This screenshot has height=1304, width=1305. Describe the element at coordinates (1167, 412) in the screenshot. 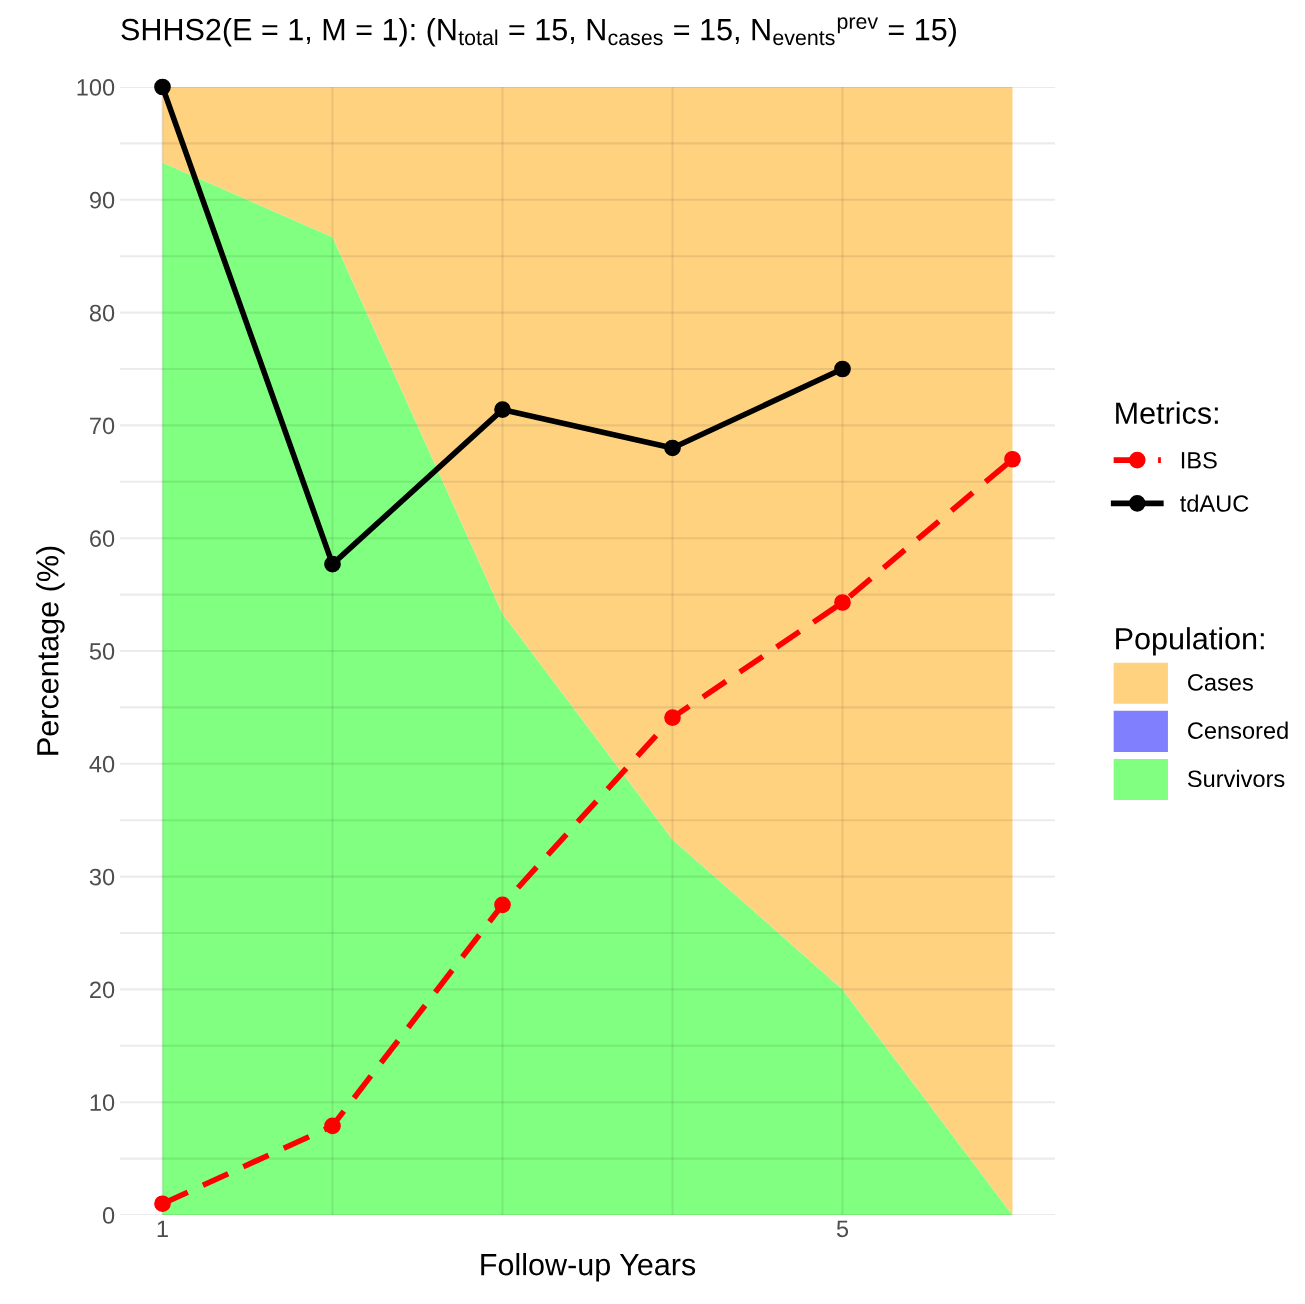

I see `text: Metrics:` at that location.